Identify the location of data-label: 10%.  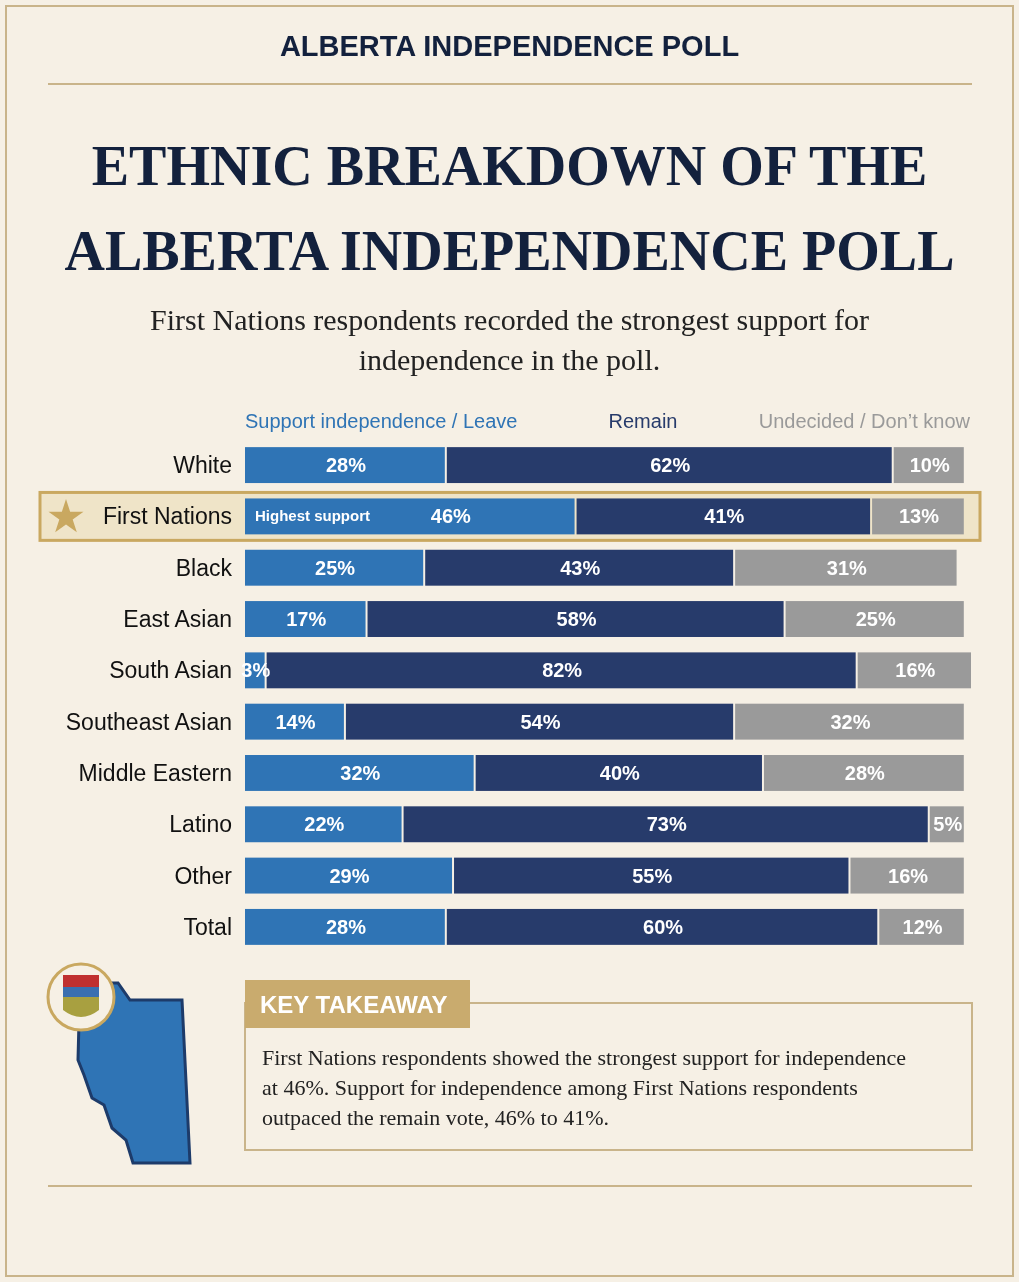
(929, 465).